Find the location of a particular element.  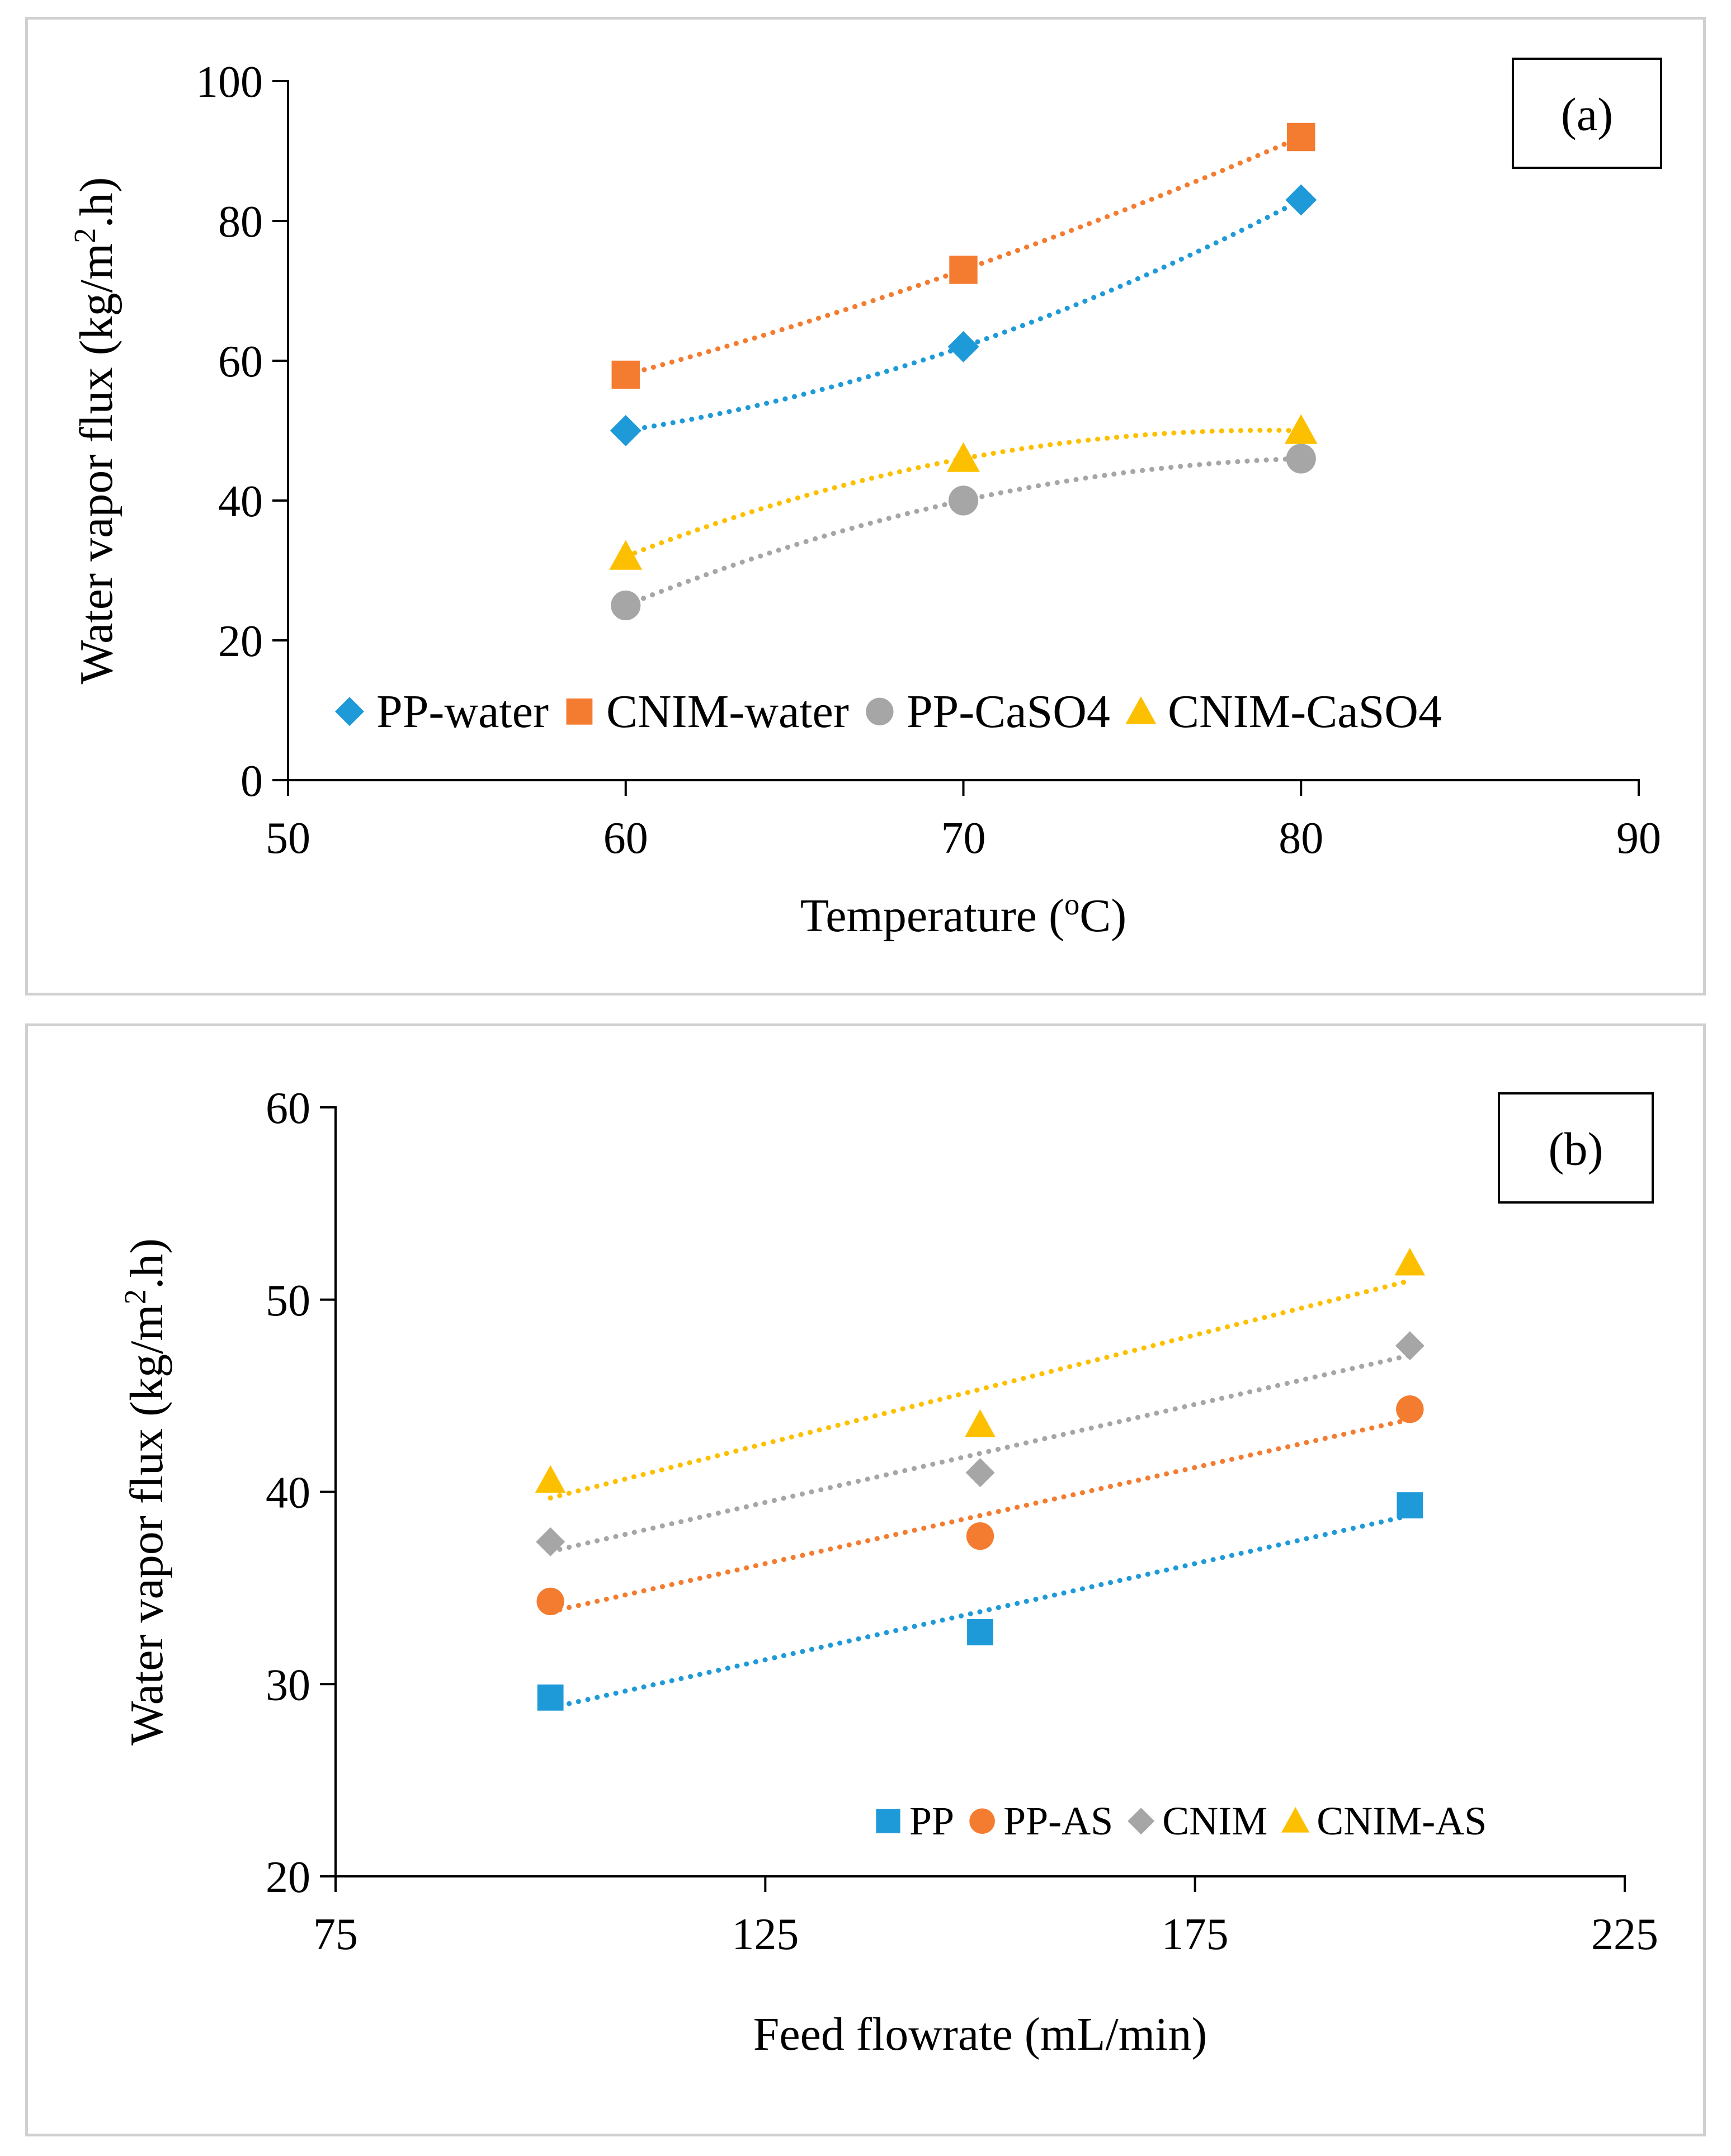

chart-b-trendline-cnim-as is located at coordinates (980, 1390).